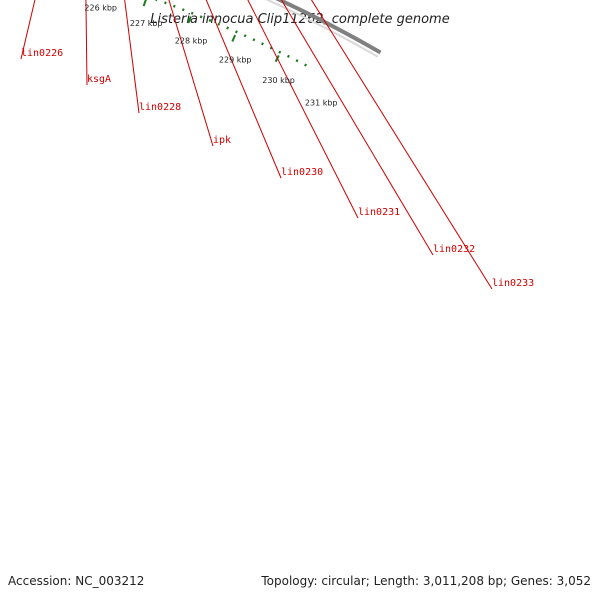  I want to click on scale-label: 231 kbp, so click(321, 102).